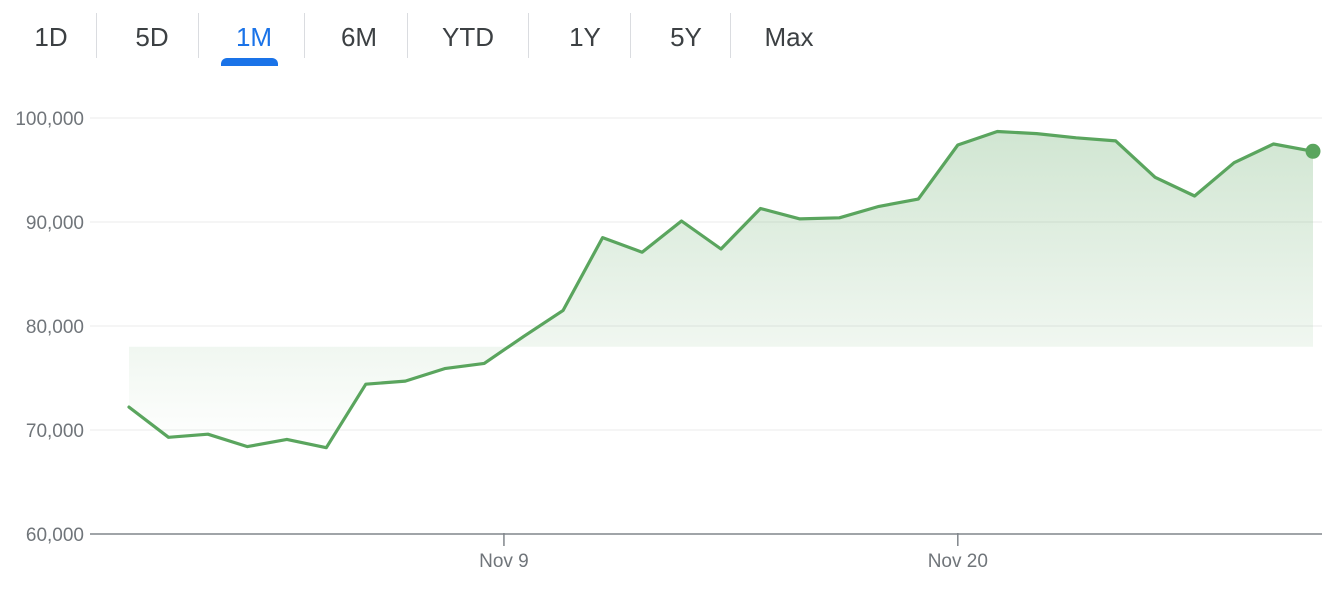  I want to click on range-tabs: 1D 5D 1M 6M YTD 1Y 5Y Max, so click(430, 35).